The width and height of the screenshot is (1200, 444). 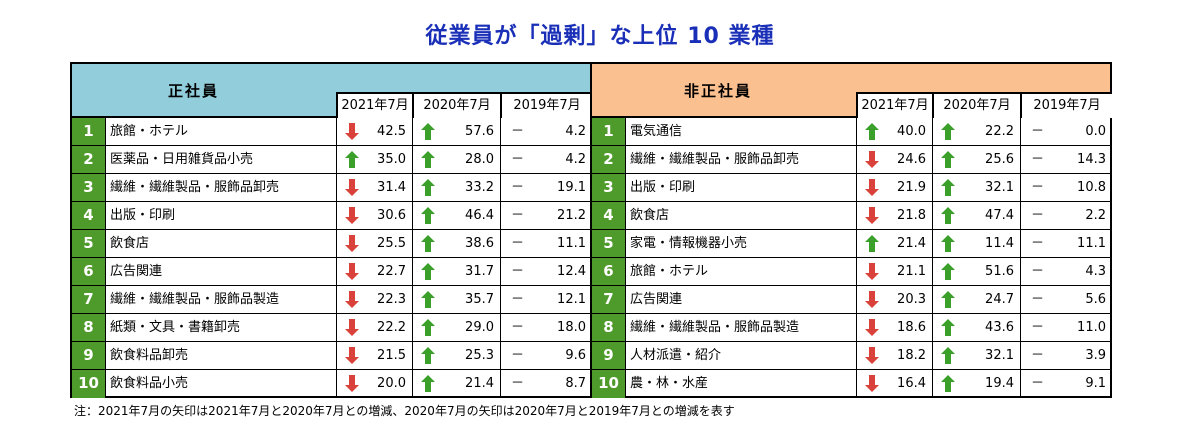 I want to click on rank-badge: 3, so click(x=609, y=187).